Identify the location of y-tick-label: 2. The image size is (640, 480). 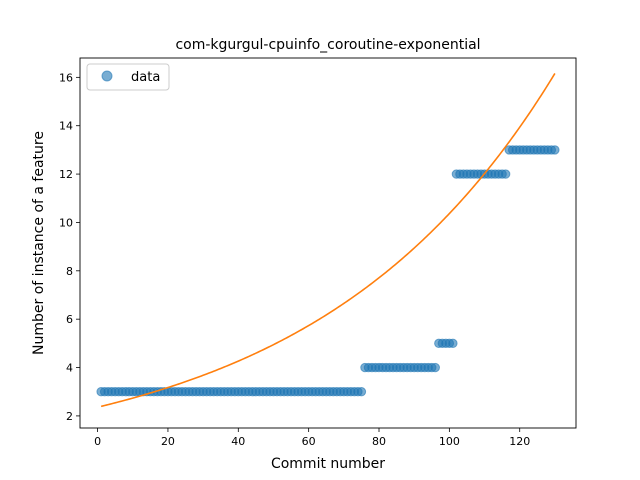
(69, 416).